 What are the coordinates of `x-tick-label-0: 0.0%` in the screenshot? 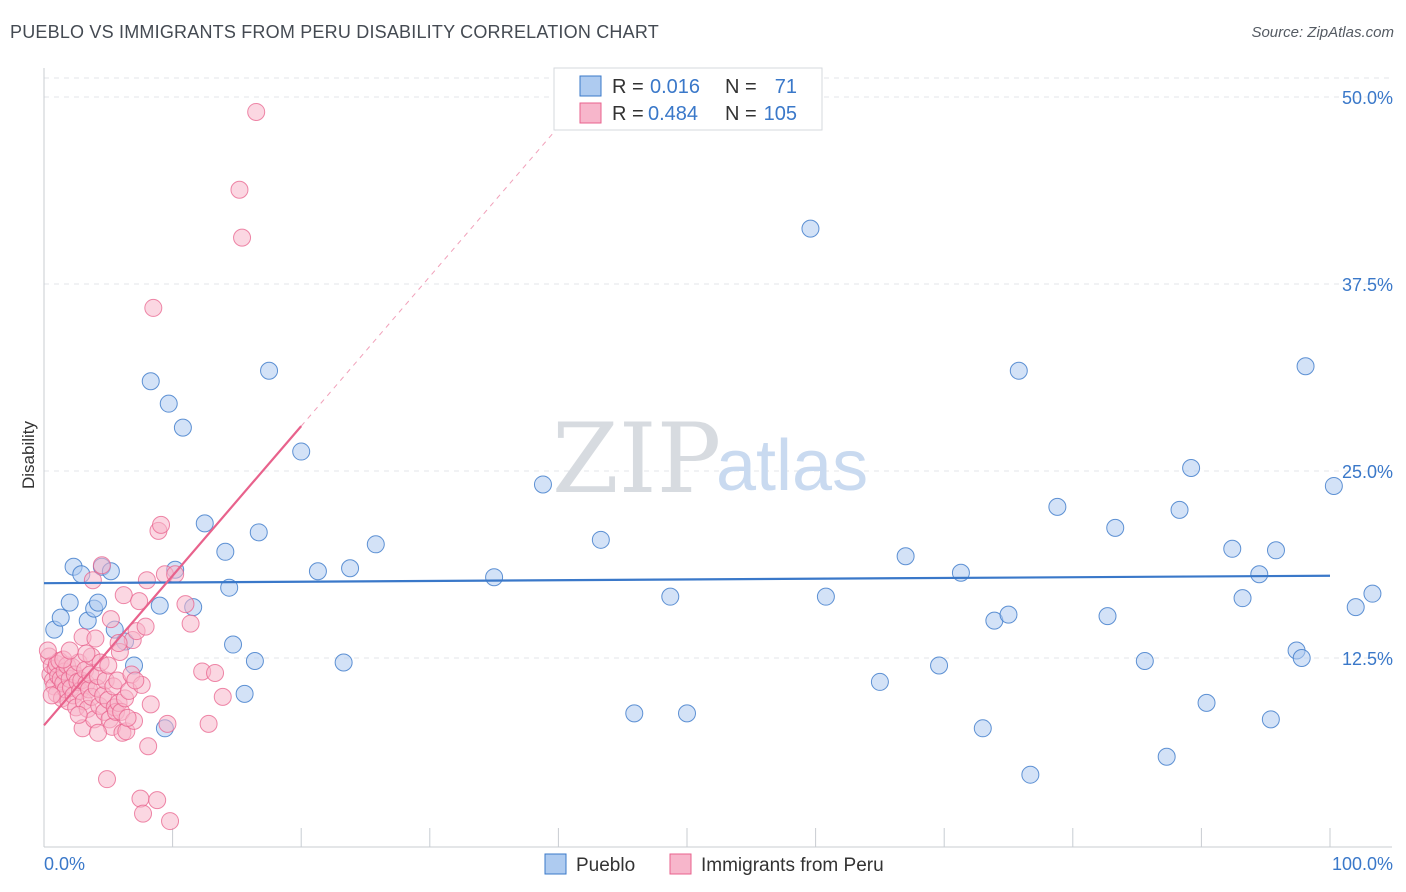 It's located at (64, 864).